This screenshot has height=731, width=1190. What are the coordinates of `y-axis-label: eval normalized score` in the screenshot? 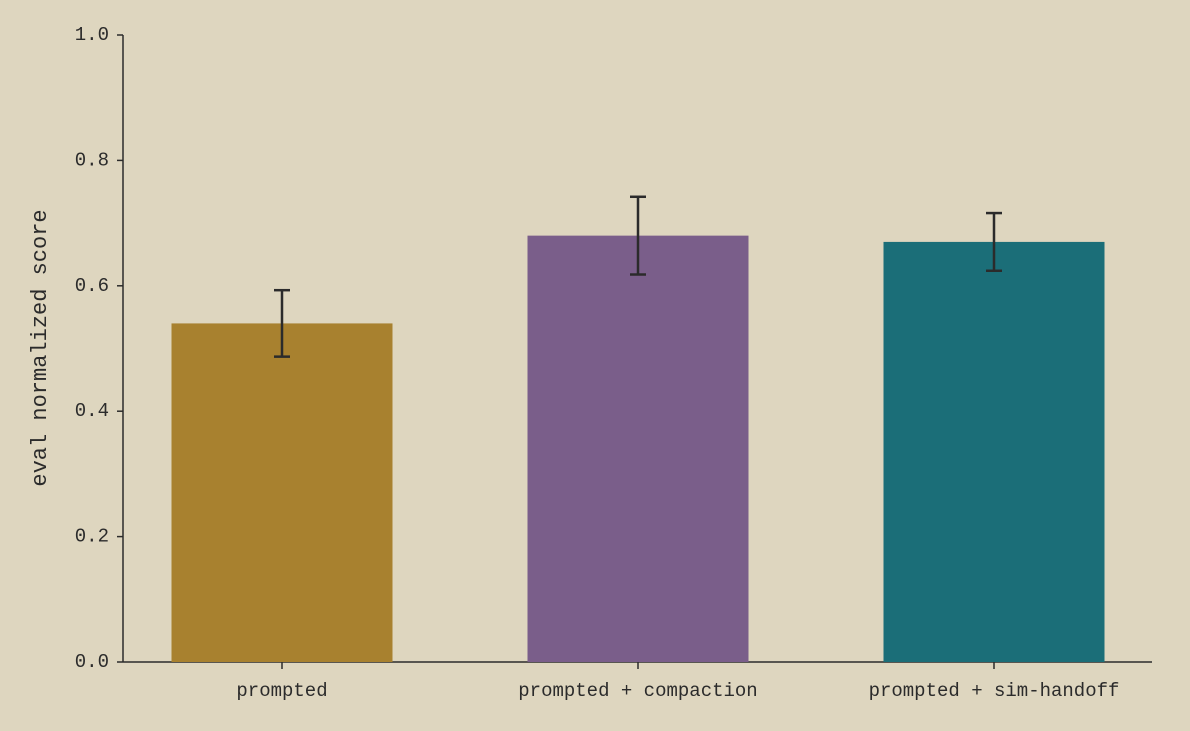 It's located at (40, 347).